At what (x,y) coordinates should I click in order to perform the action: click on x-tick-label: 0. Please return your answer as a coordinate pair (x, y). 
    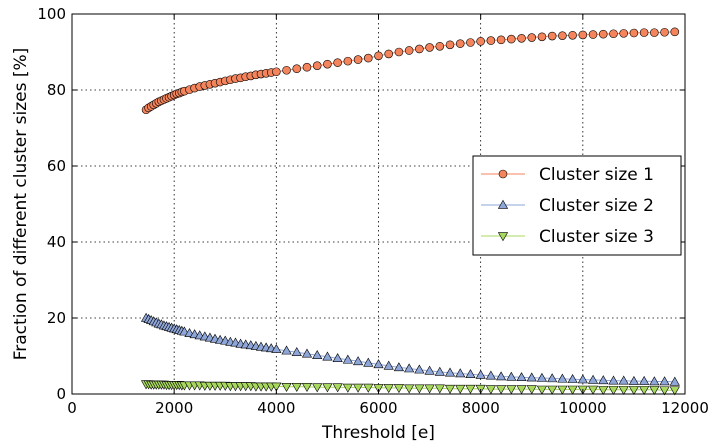
    Looking at the image, I should click on (72, 408).